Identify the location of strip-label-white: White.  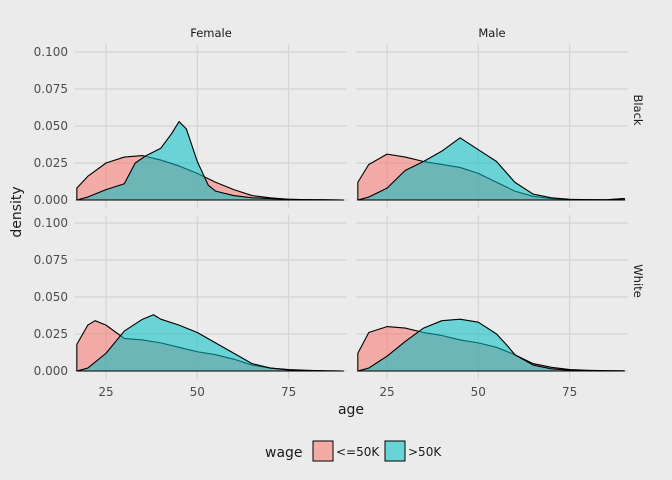
(638, 280).